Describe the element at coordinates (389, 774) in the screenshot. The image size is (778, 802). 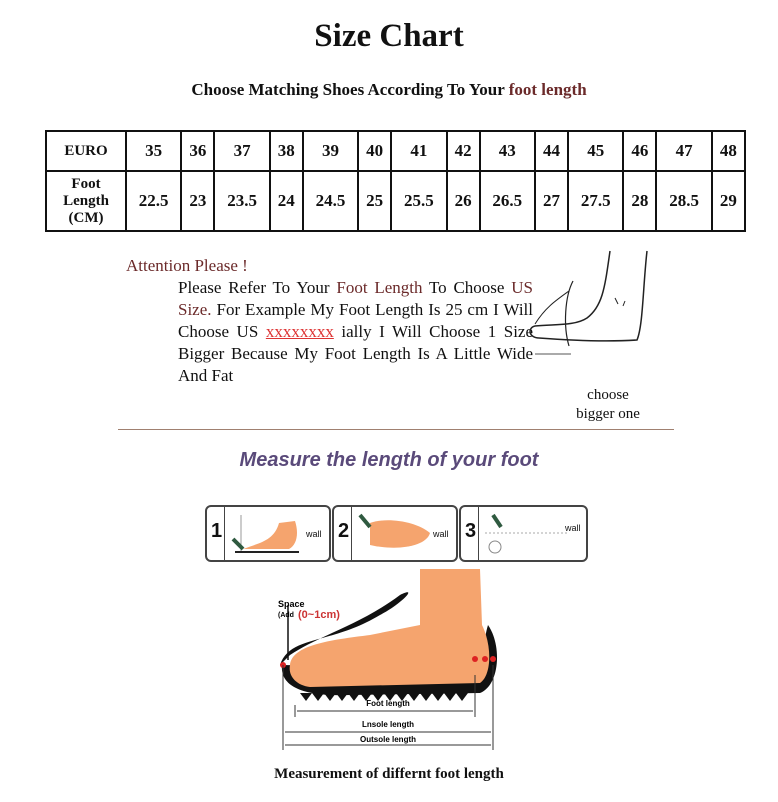
I see `diagram-caption: Measurement of differnt foot length` at that location.